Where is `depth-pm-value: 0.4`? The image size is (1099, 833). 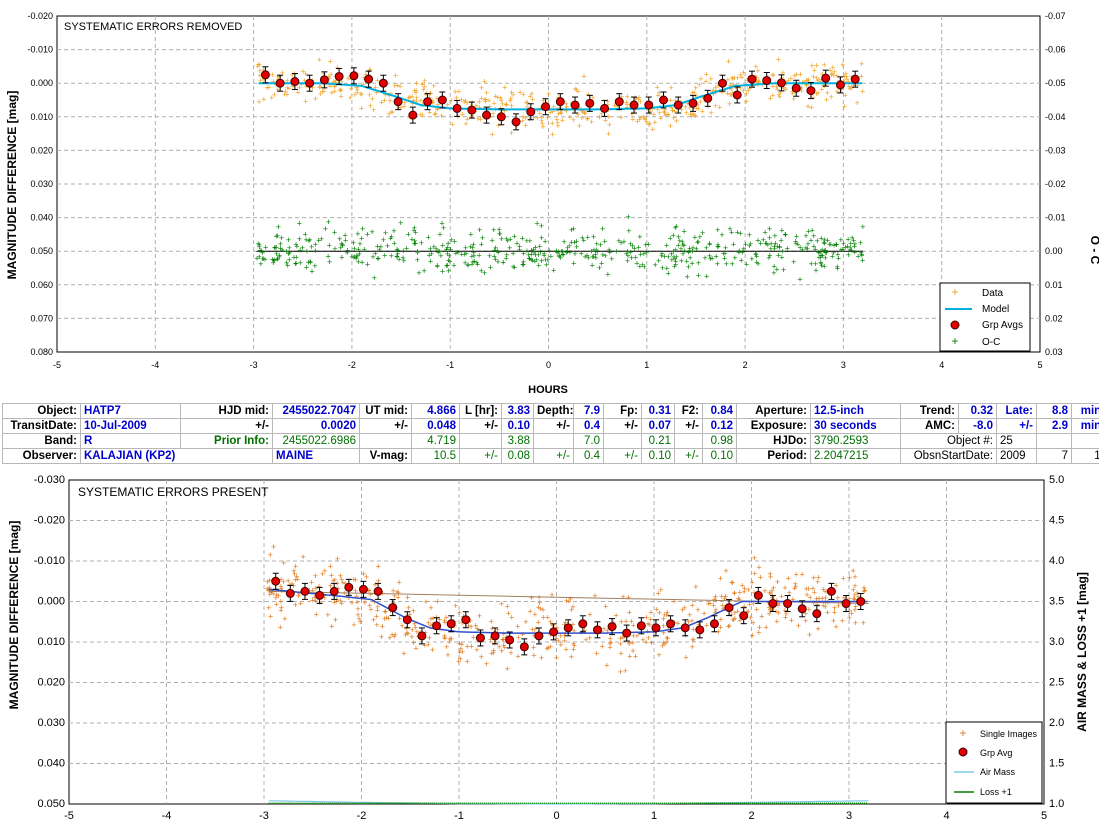
depth-pm-value: 0.4 is located at coordinates (588, 426).